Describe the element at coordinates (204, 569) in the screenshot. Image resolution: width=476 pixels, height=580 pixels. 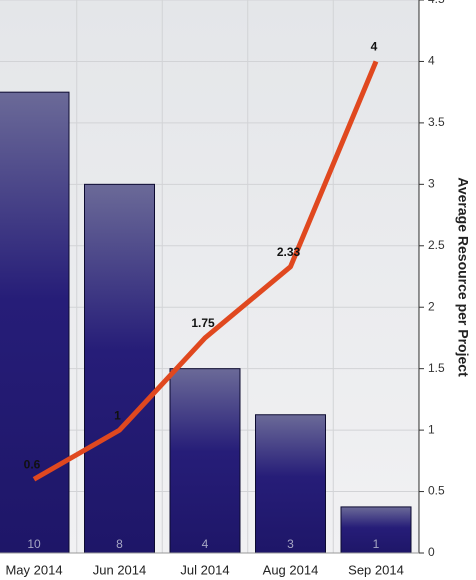
I see `x-tick-label: Jul 2014` at that location.